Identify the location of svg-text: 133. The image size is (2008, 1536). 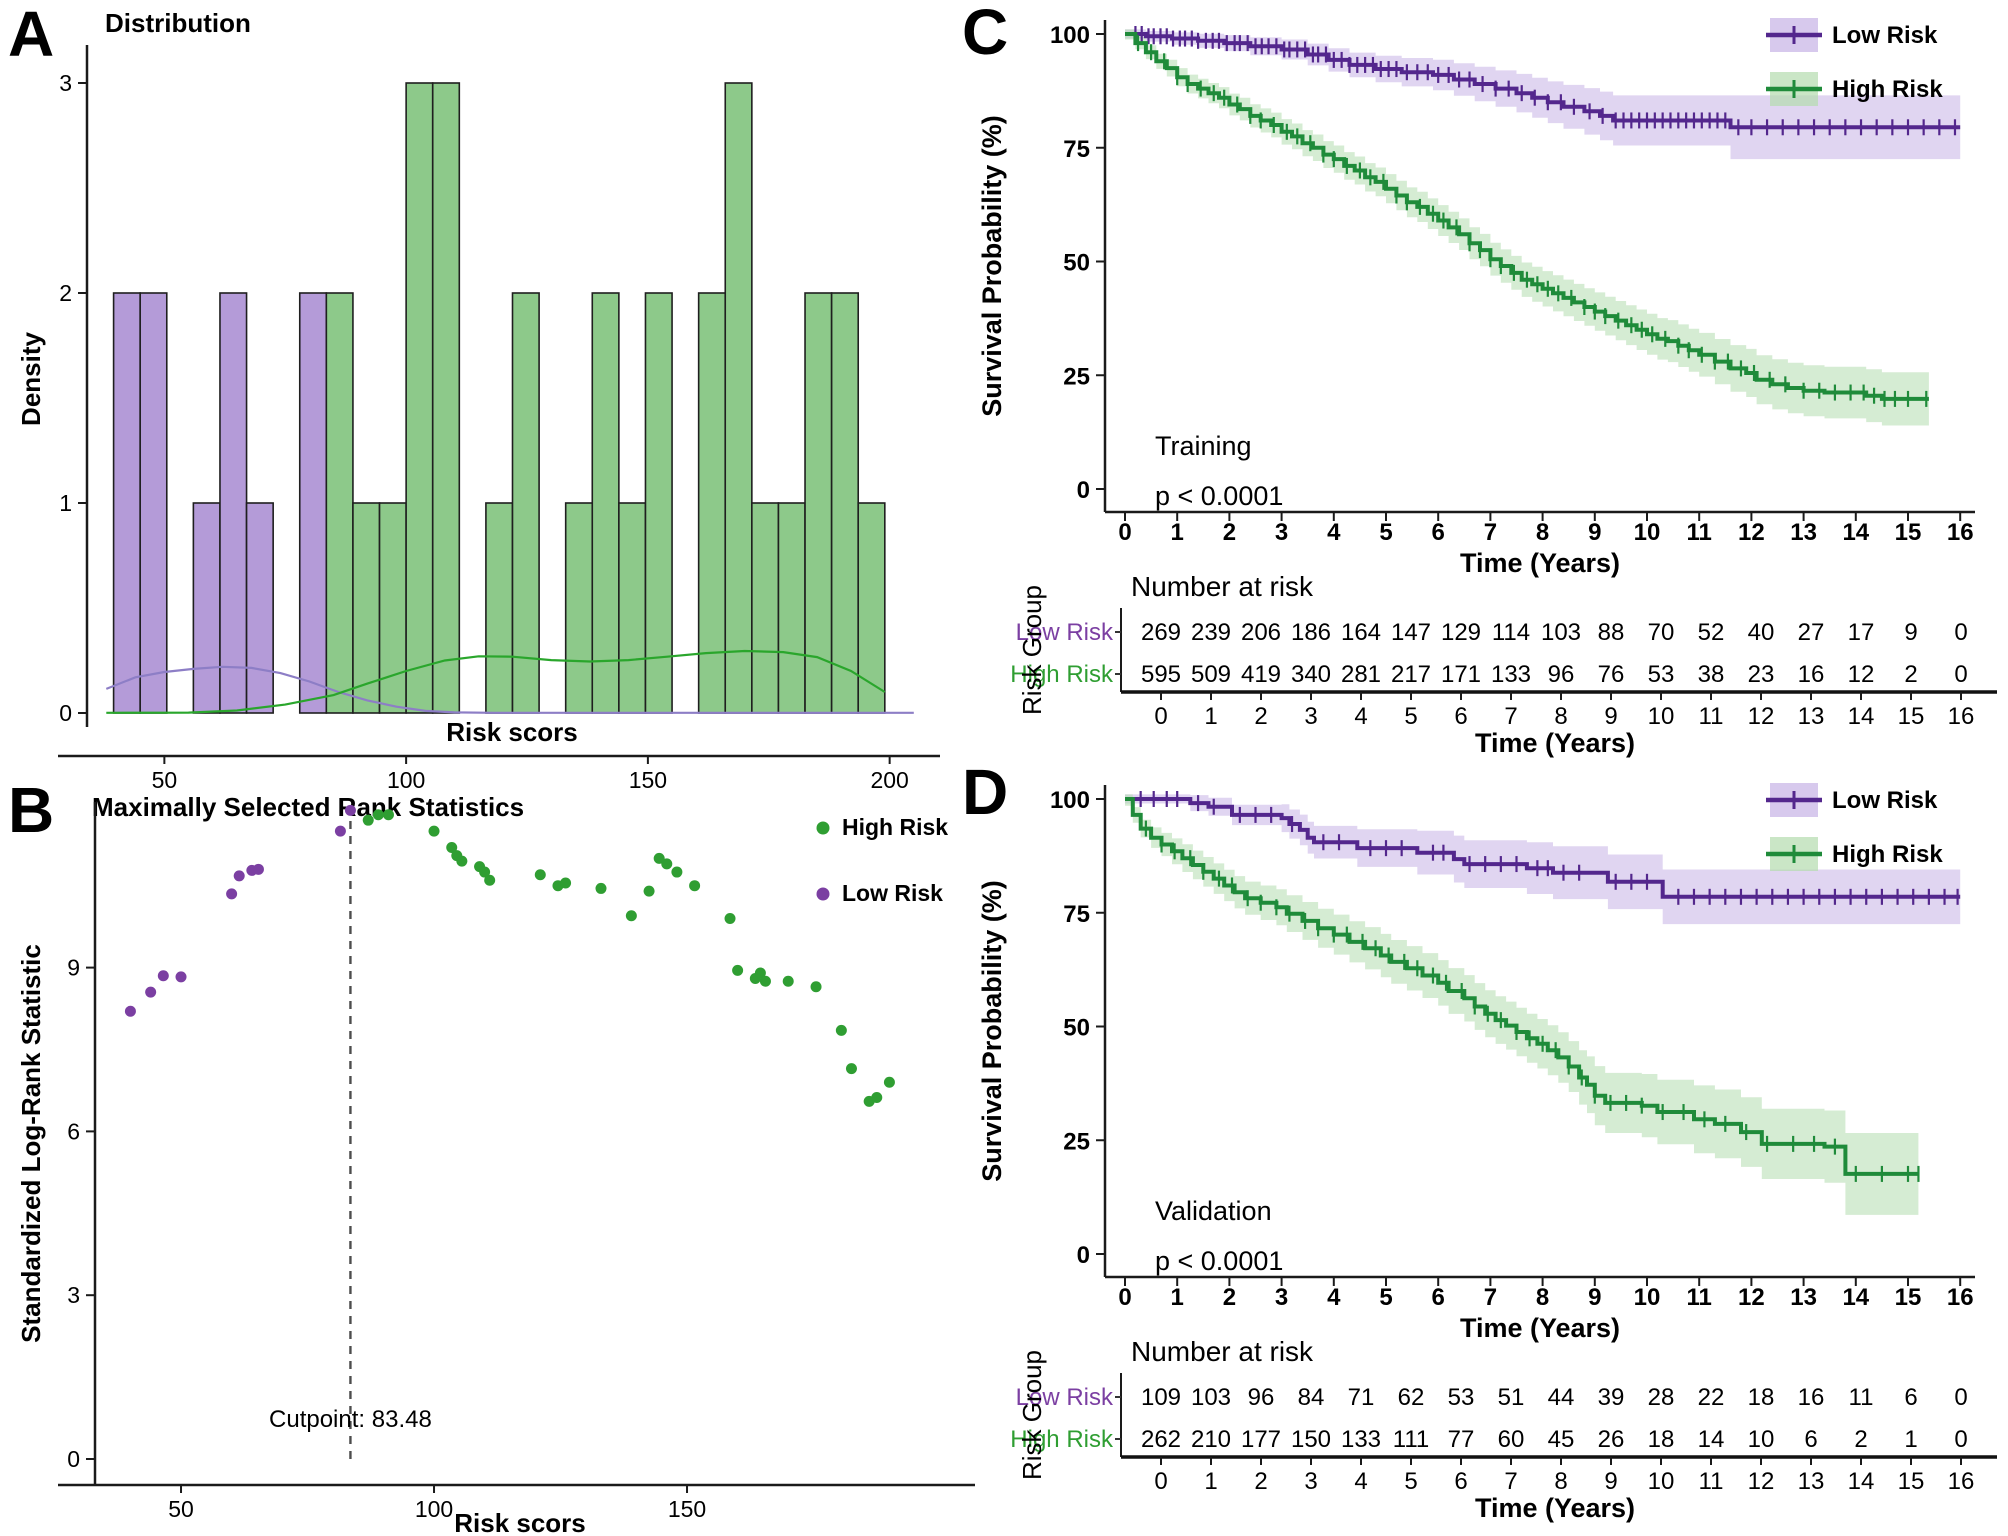
(1511, 674).